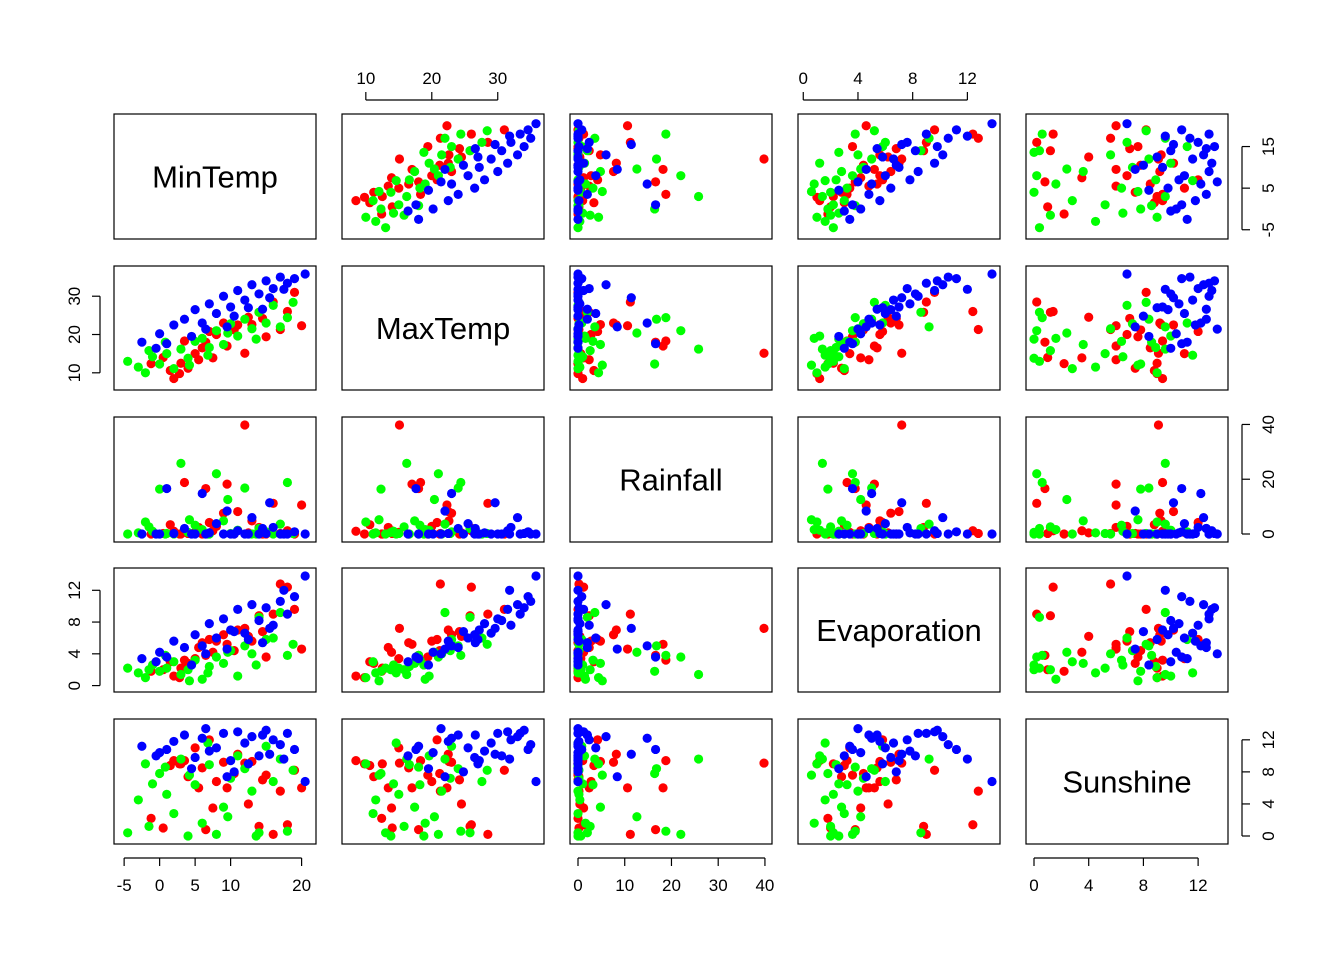  What do you see at coordinates (442, 155) in the screenshot?
I see `point-green-17-r0-c1` at bounding box center [442, 155].